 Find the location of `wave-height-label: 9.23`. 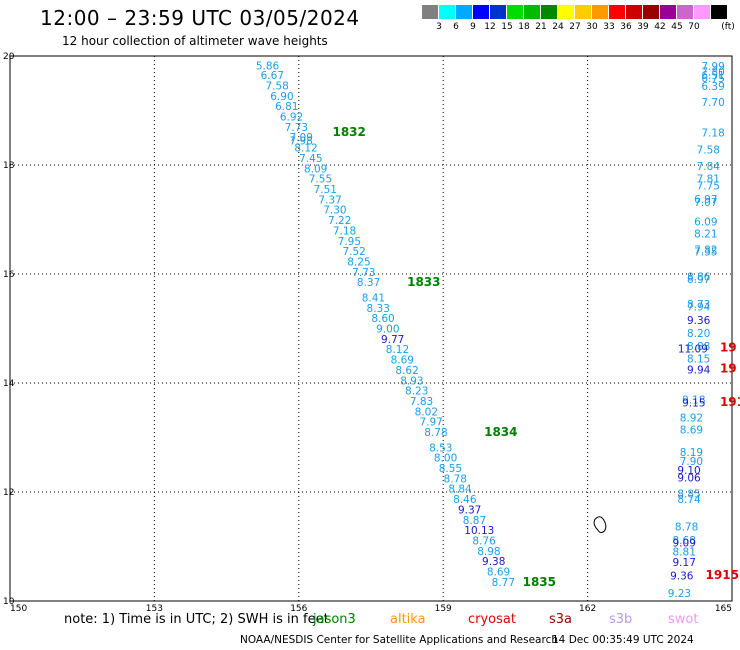

wave-height-label: 9.23 is located at coordinates (679, 594).